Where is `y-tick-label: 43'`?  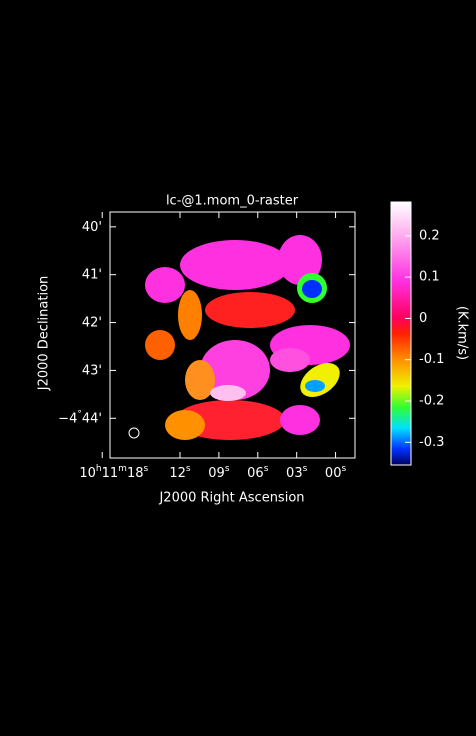
y-tick-label: 43' is located at coordinates (92, 370).